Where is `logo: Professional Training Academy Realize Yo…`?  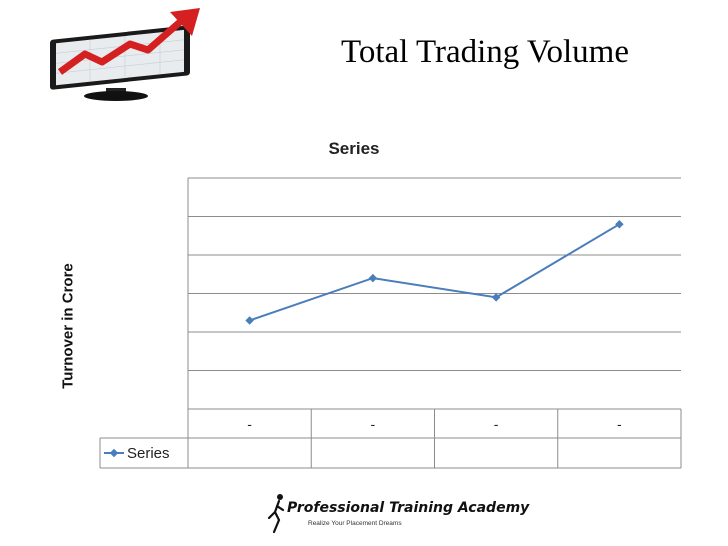 logo: Professional Training Academy Realize Yo… is located at coordinates (397, 514).